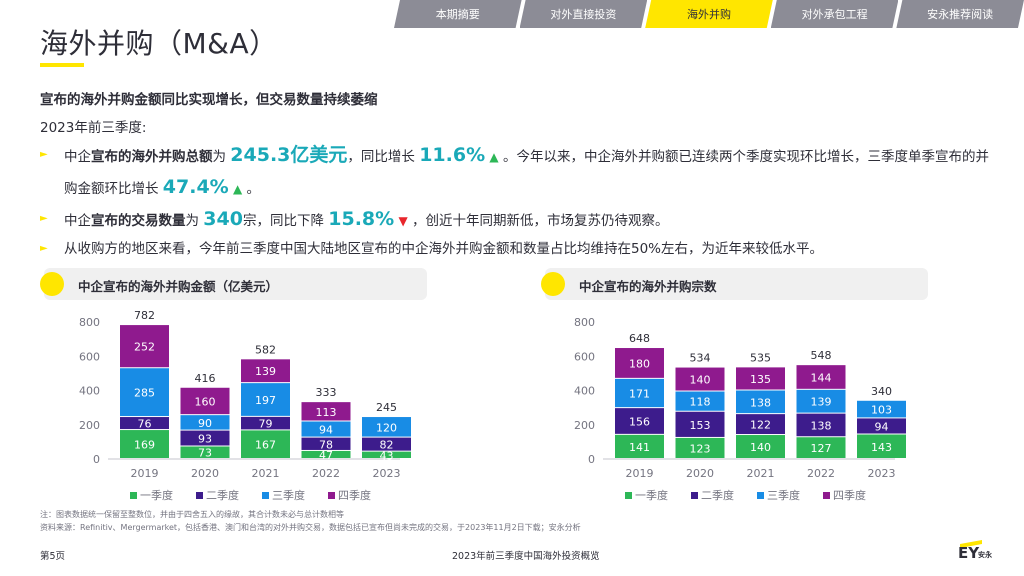 The image size is (1024, 576). I want to click on page-number: 第5页, so click(53, 556).